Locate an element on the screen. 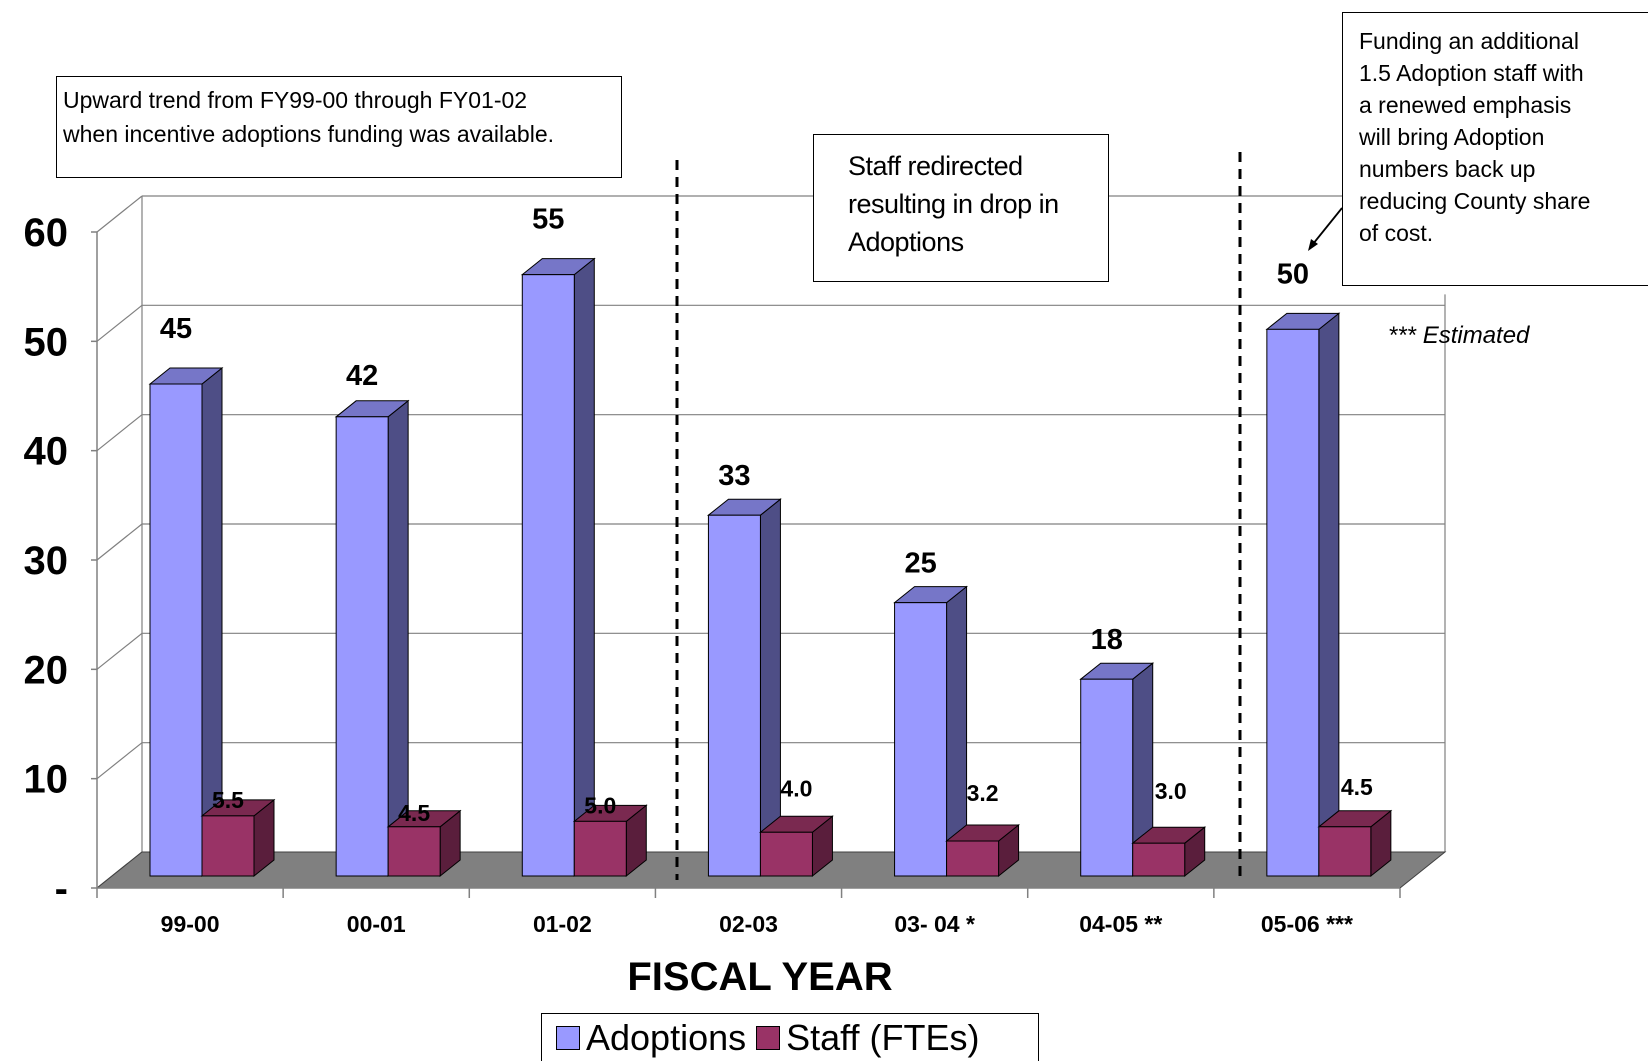 The width and height of the screenshot is (1648, 1061). x-tick-label: 02-03 is located at coordinates (748, 924).